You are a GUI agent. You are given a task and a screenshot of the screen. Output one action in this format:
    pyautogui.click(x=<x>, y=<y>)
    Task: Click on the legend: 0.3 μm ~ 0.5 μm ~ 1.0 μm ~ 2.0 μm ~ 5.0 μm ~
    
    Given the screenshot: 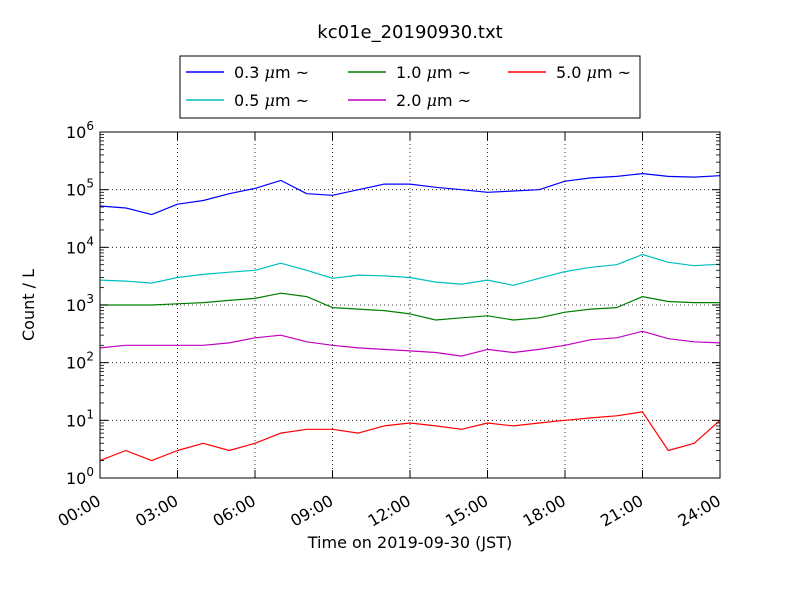 What is the action you would take?
    pyautogui.click(x=410, y=87)
    